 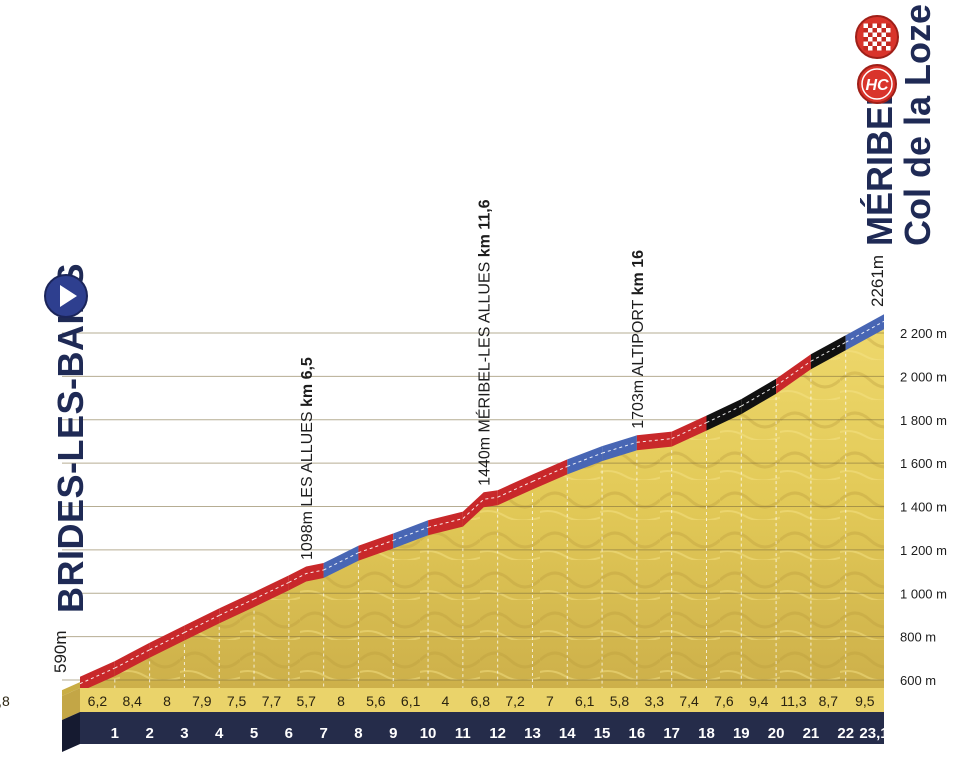 I want to click on km-label: 17, so click(x=671, y=733).